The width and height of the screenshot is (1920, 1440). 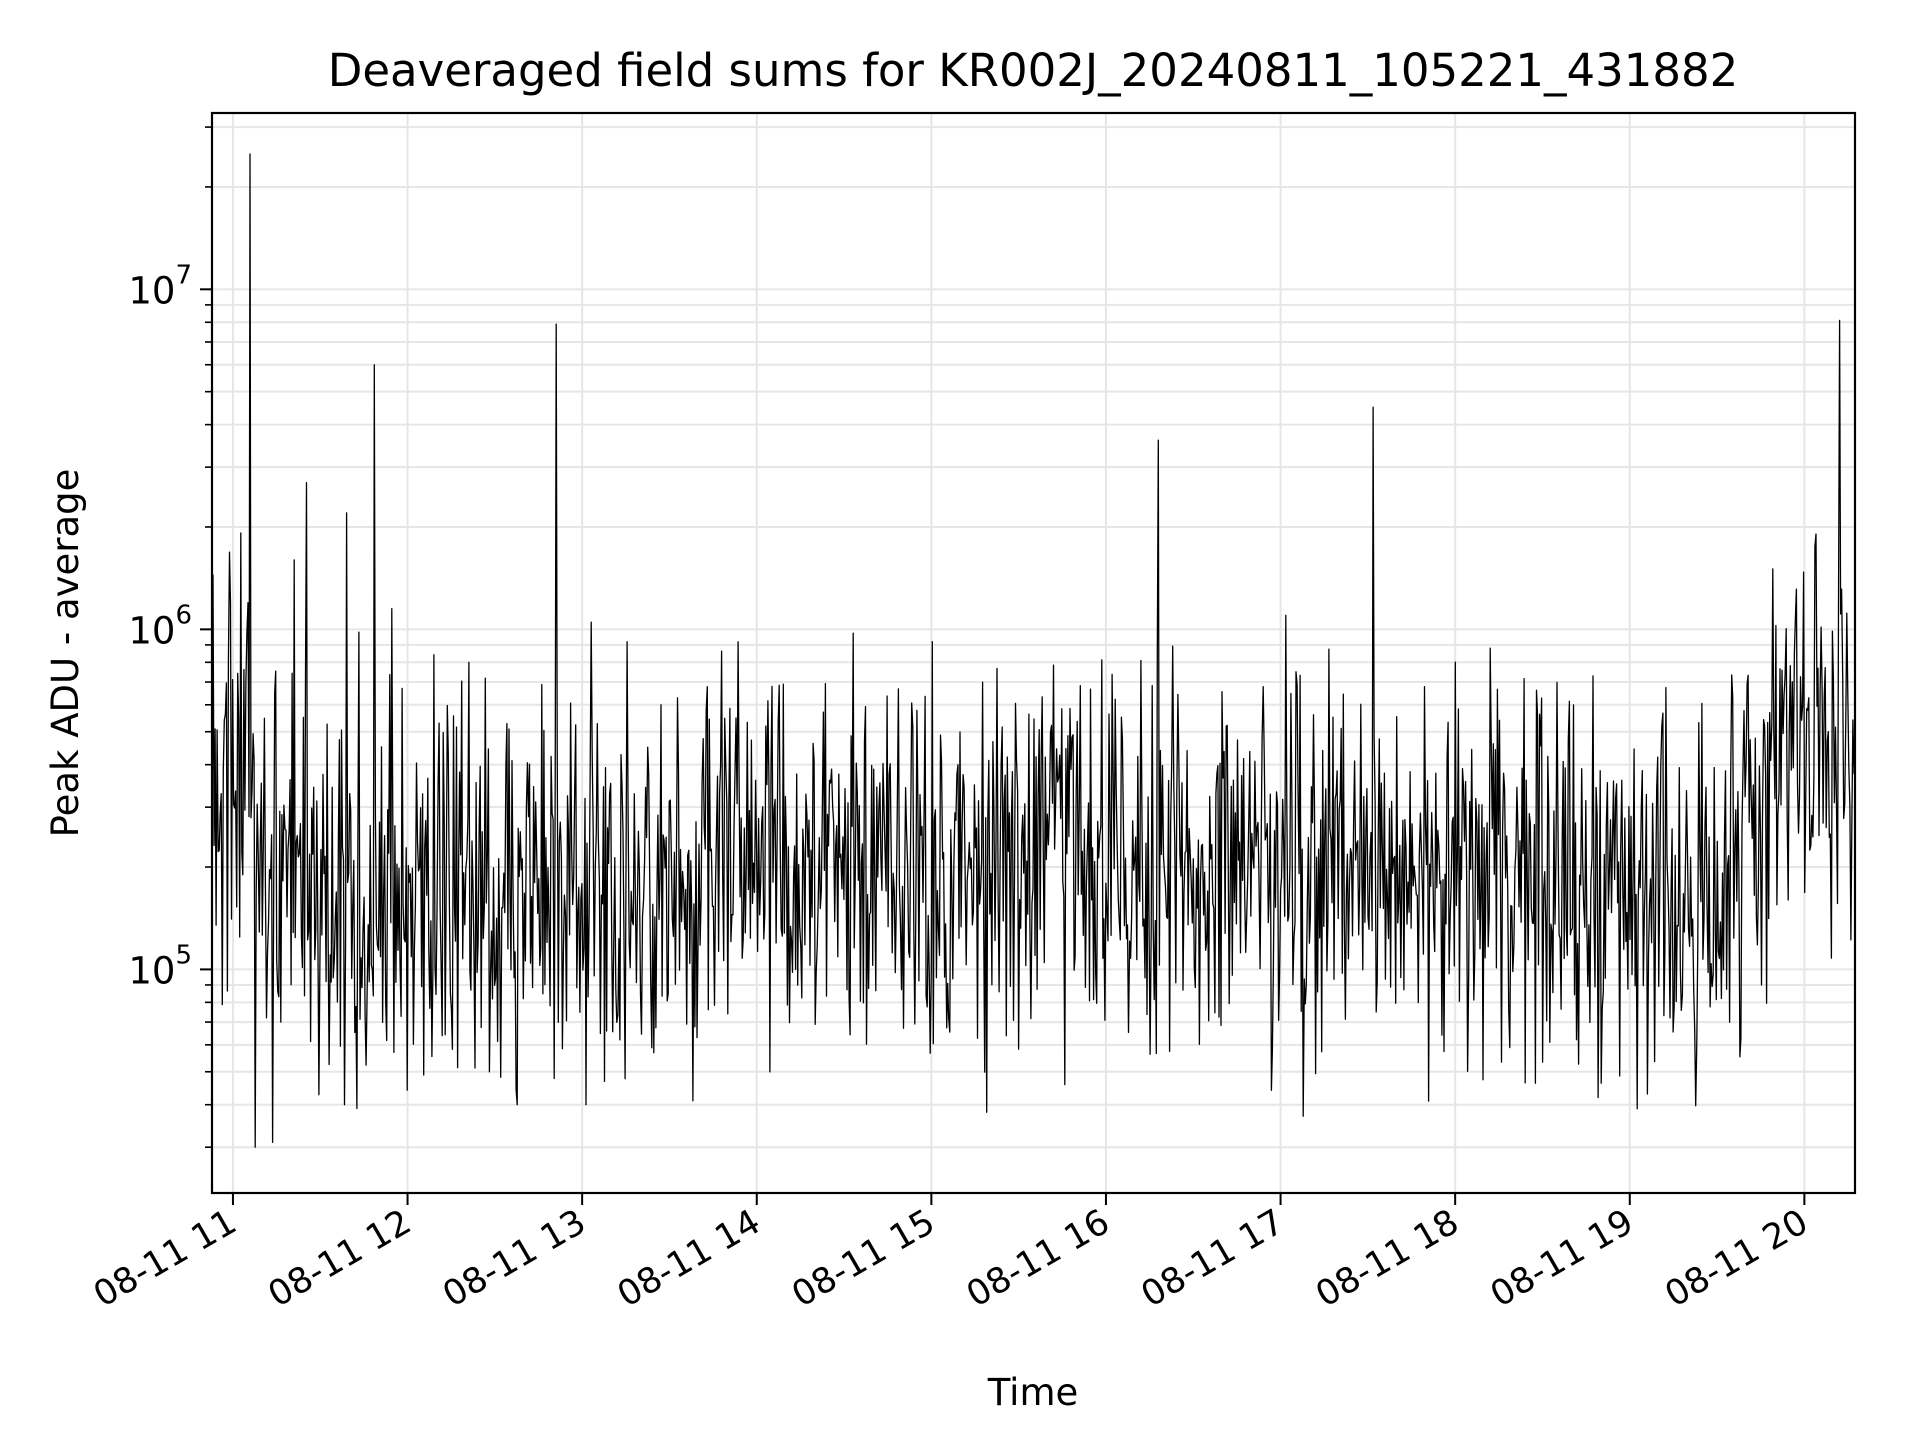 I want to click on y-axis-label: Peak ADU - average, so click(x=65, y=653).